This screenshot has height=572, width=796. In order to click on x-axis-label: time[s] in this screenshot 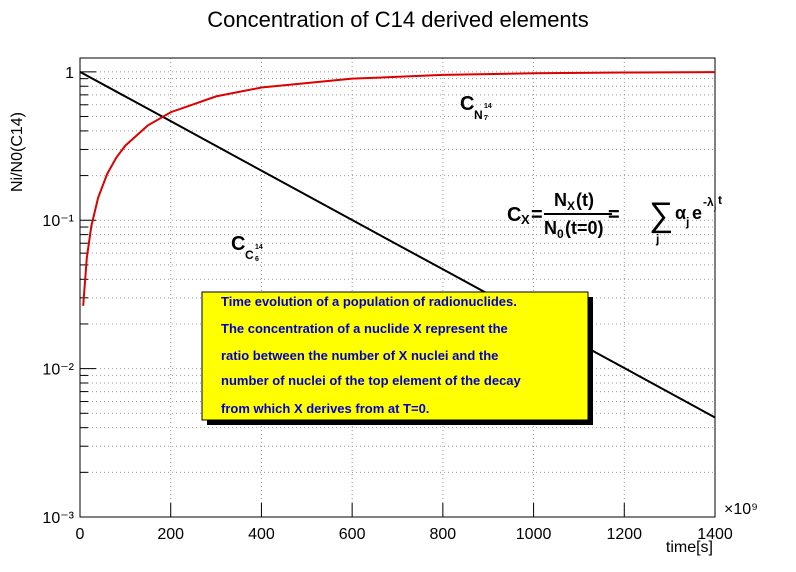, I will do `click(689, 547)`.